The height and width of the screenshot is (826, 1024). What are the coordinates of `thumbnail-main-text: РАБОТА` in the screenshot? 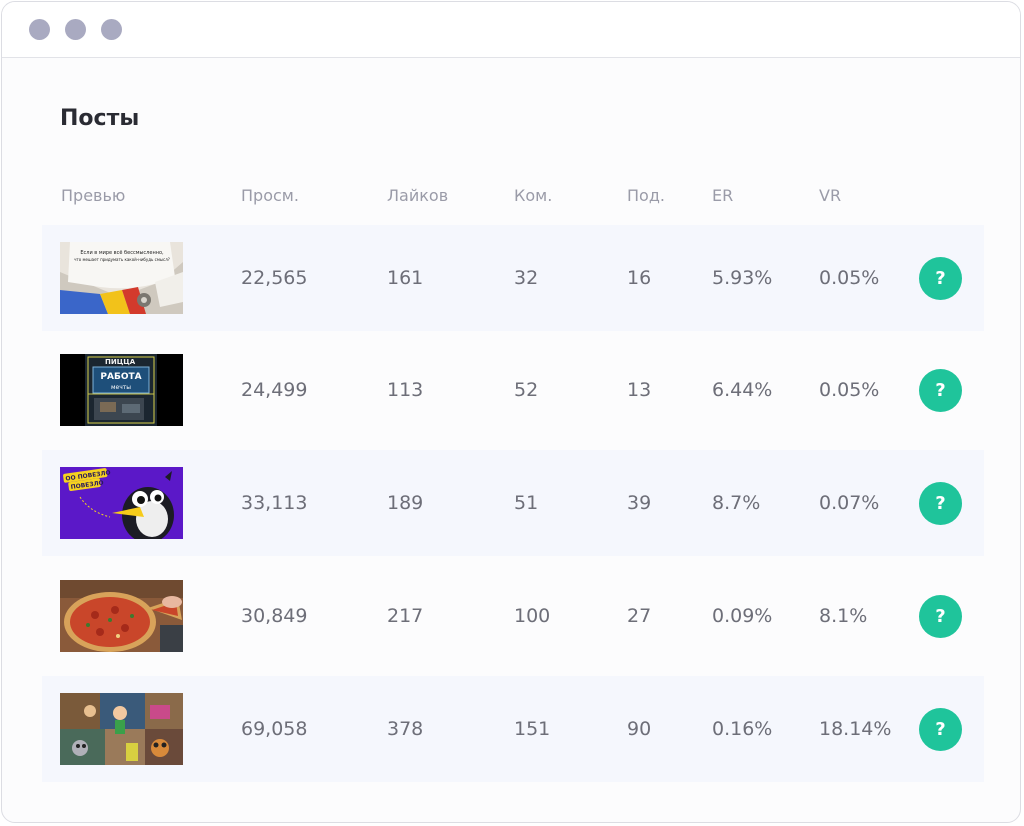 It's located at (120, 377).